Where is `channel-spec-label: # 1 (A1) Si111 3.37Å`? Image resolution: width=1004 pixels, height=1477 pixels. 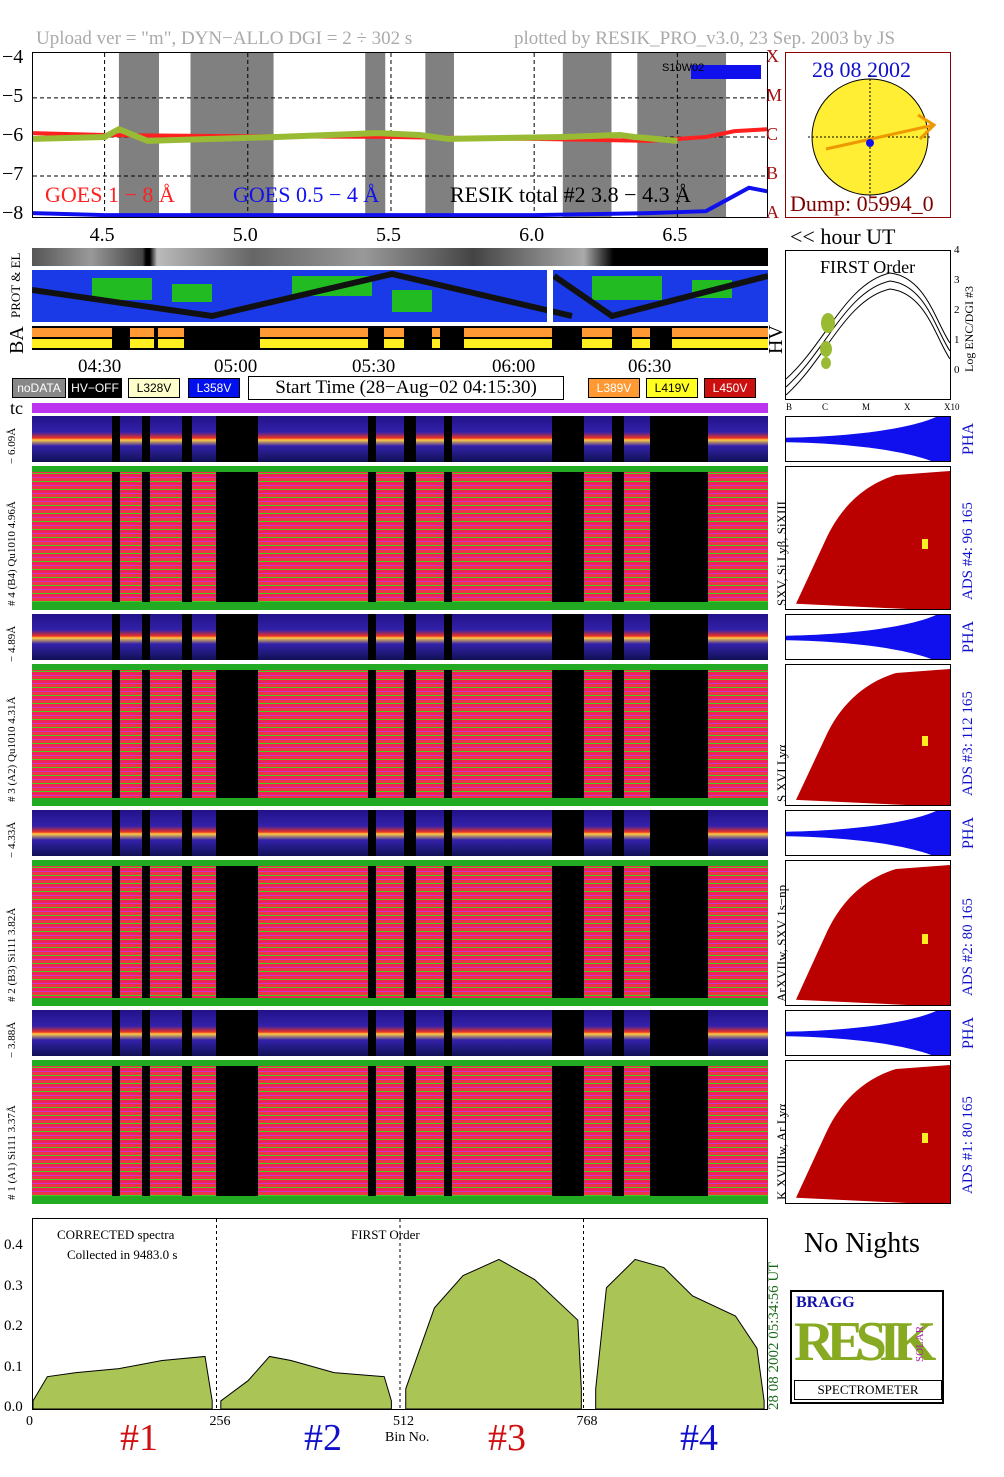 channel-spec-label: # 1 (A1) Si111 3.37Å is located at coordinates (12, 1152).